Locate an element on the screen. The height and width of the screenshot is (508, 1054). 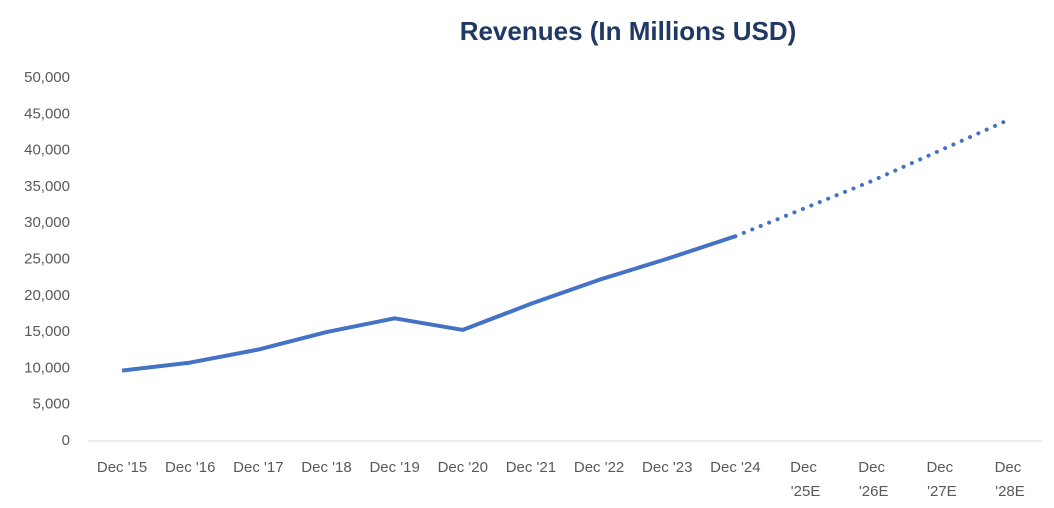
y-tick-label: 35,000 is located at coordinates (47, 186).